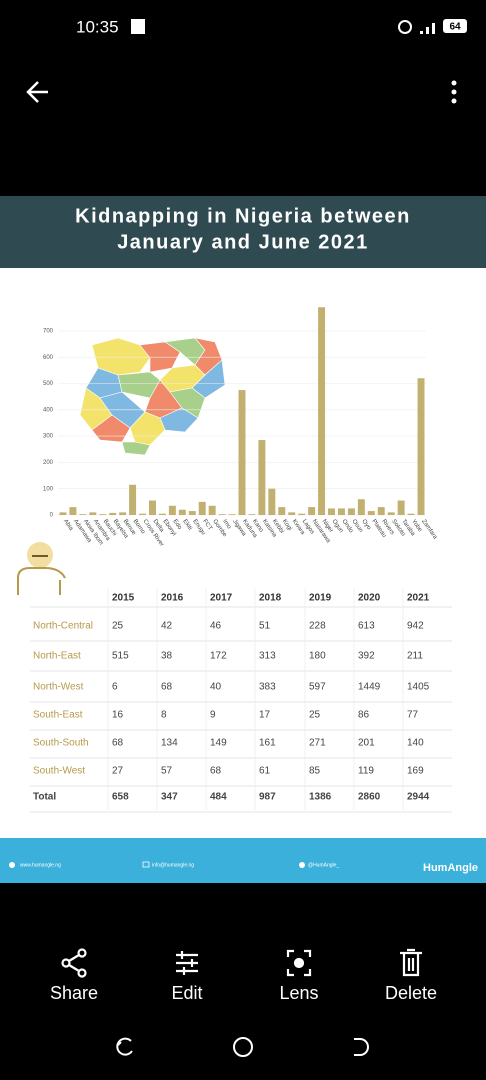  I want to click on back-button, so click(37, 92).